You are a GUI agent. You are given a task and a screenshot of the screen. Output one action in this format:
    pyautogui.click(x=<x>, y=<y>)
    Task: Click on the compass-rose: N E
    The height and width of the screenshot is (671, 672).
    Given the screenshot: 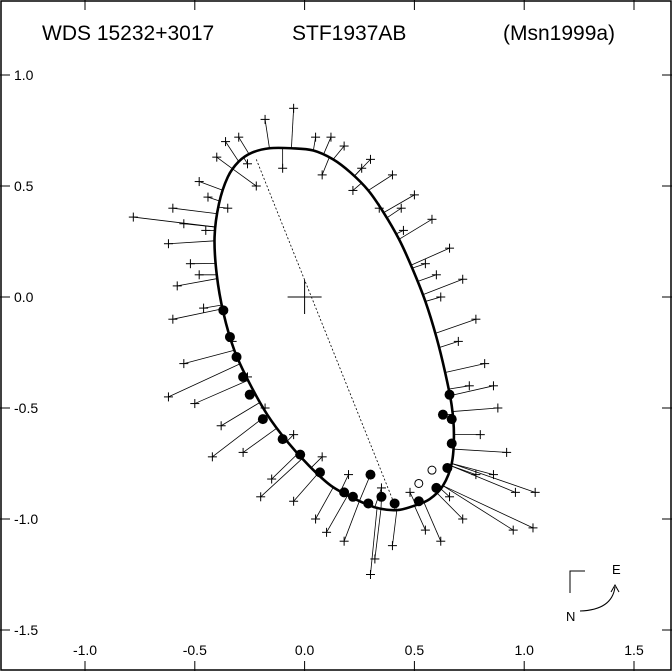 What is the action you would take?
    pyautogui.click(x=593, y=593)
    